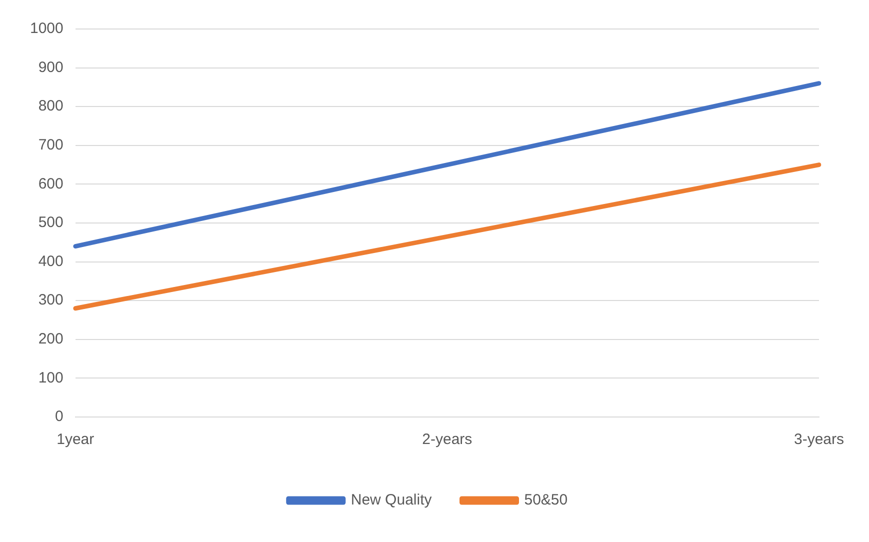 The width and height of the screenshot is (869, 542). I want to click on y-tick-label: 800, so click(51, 106).